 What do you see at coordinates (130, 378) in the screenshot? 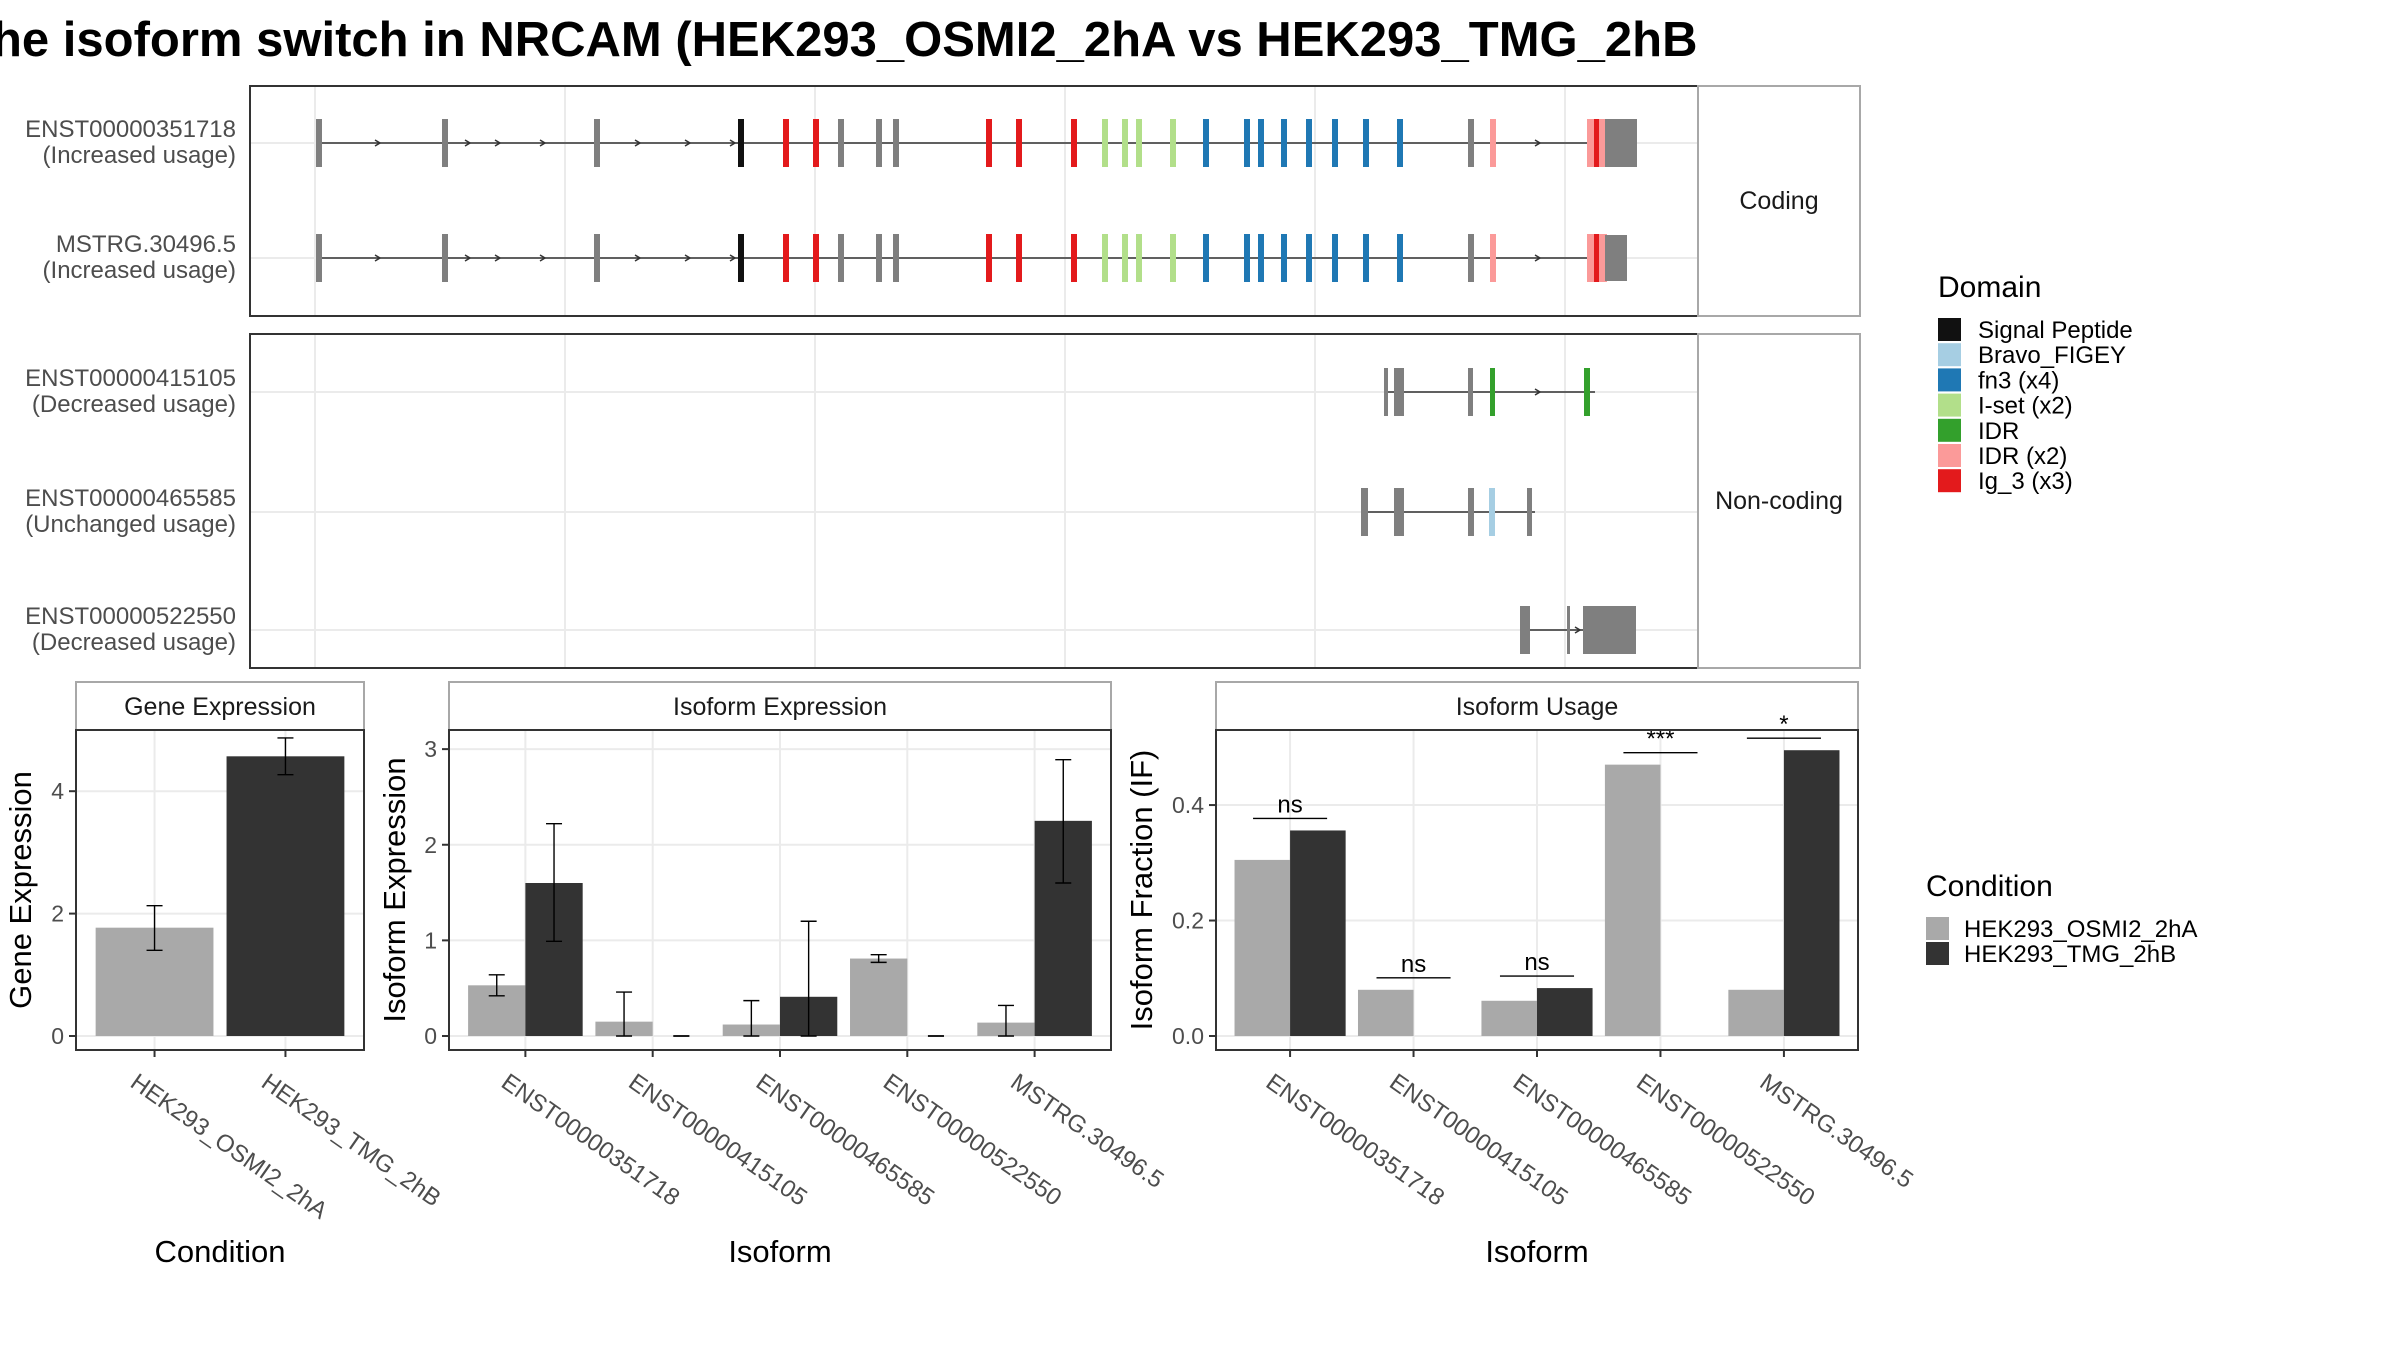
I see `transcript-id-label: ENST00000415105` at bounding box center [130, 378].